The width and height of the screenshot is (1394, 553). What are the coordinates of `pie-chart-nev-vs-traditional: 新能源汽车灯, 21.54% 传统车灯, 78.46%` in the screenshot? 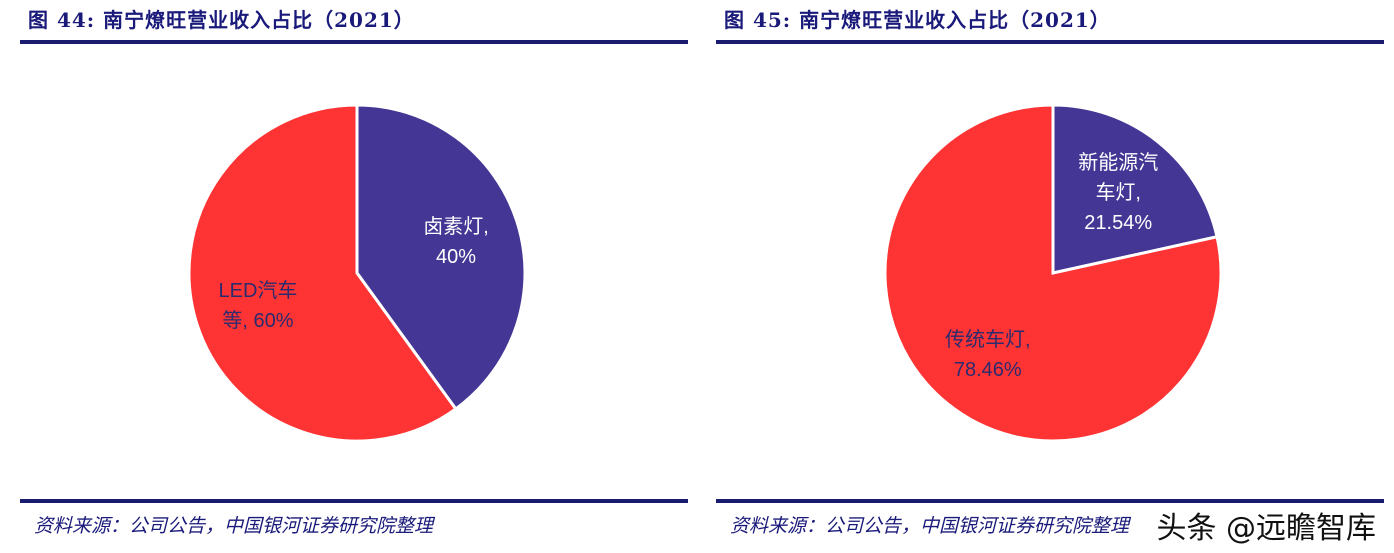 It's located at (1053, 273).